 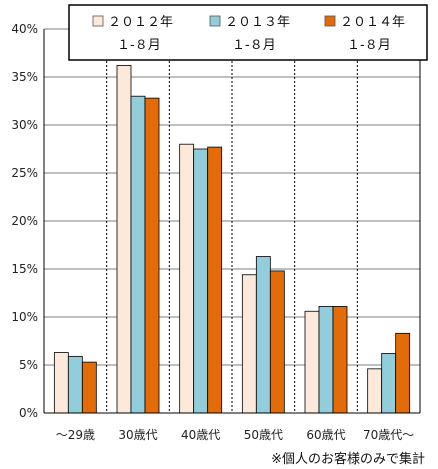 What do you see at coordinates (24, 173) in the screenshot?
I see `y-tick-label: 25%` at bounding box center [24, 173].